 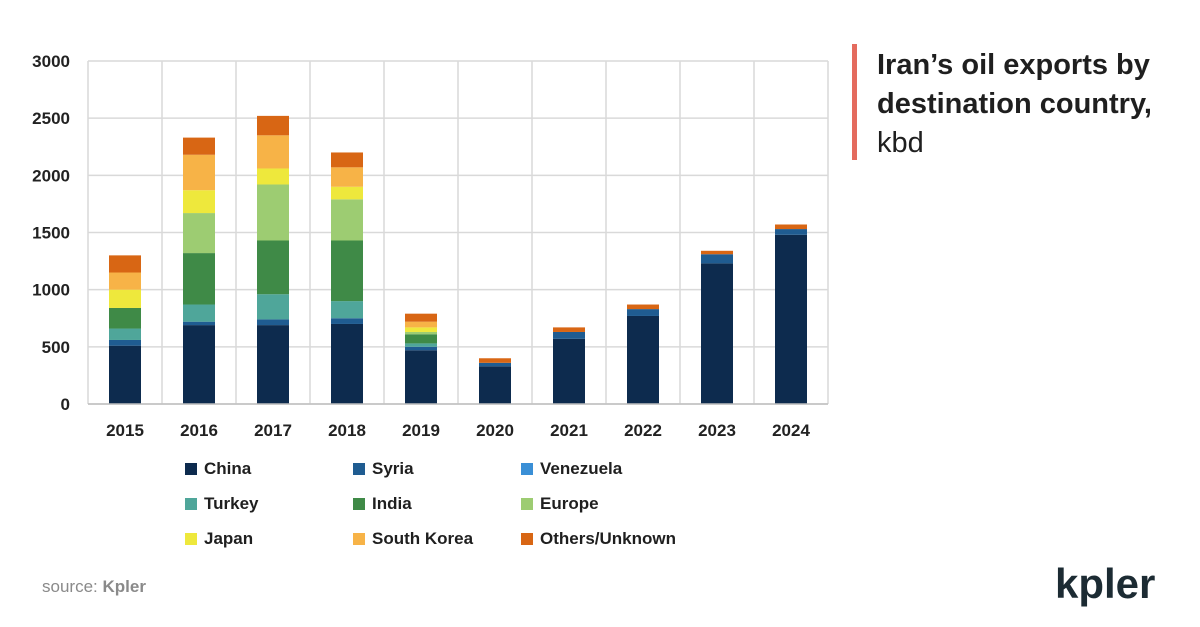 I want to click on x-tick-label: 2023, so click(x=717, y=430).